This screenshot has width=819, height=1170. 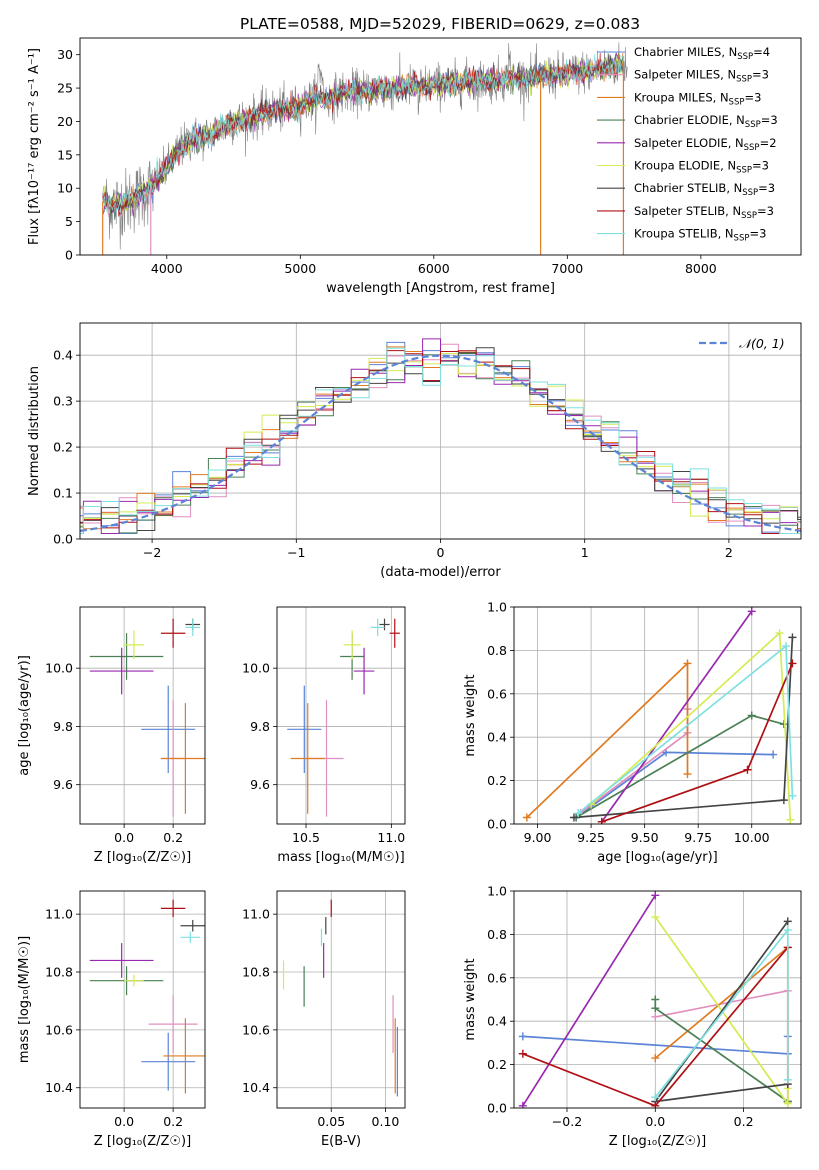 I want to click on normal-curve, so click(x=440, y=443).